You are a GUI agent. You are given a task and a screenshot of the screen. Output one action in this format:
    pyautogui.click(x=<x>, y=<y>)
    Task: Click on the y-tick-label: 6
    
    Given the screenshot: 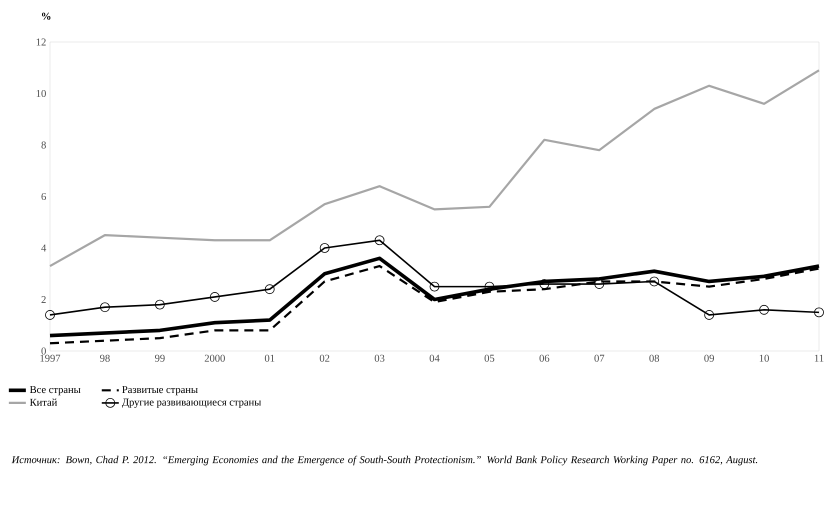 What is the action you would take?
    pyautogui.click(x=44, y=196)
    